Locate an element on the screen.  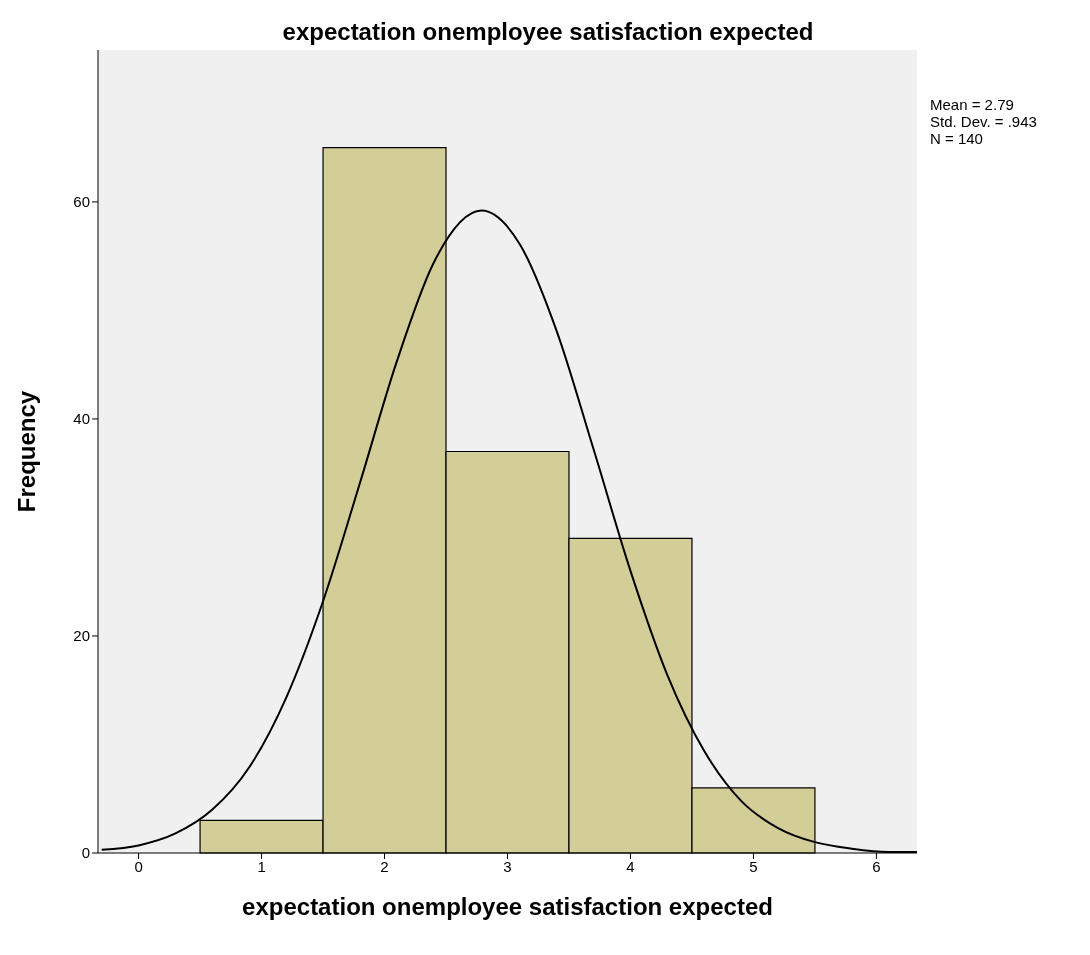
x-tick-label: 2 is located at coordinates (384, 866).